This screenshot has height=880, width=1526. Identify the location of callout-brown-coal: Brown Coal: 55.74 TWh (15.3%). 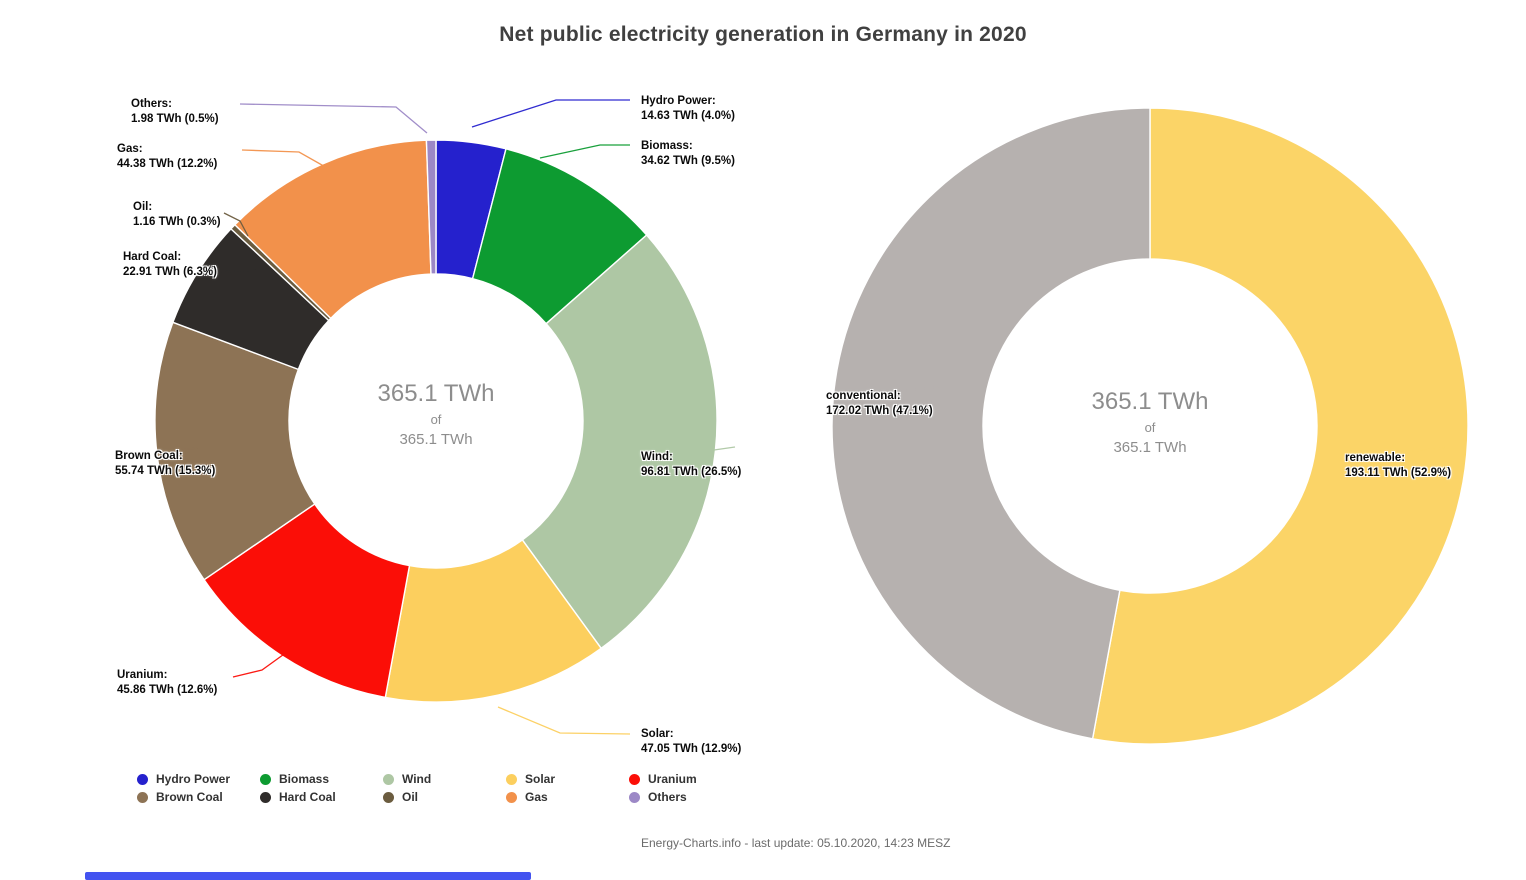
(165, 463).